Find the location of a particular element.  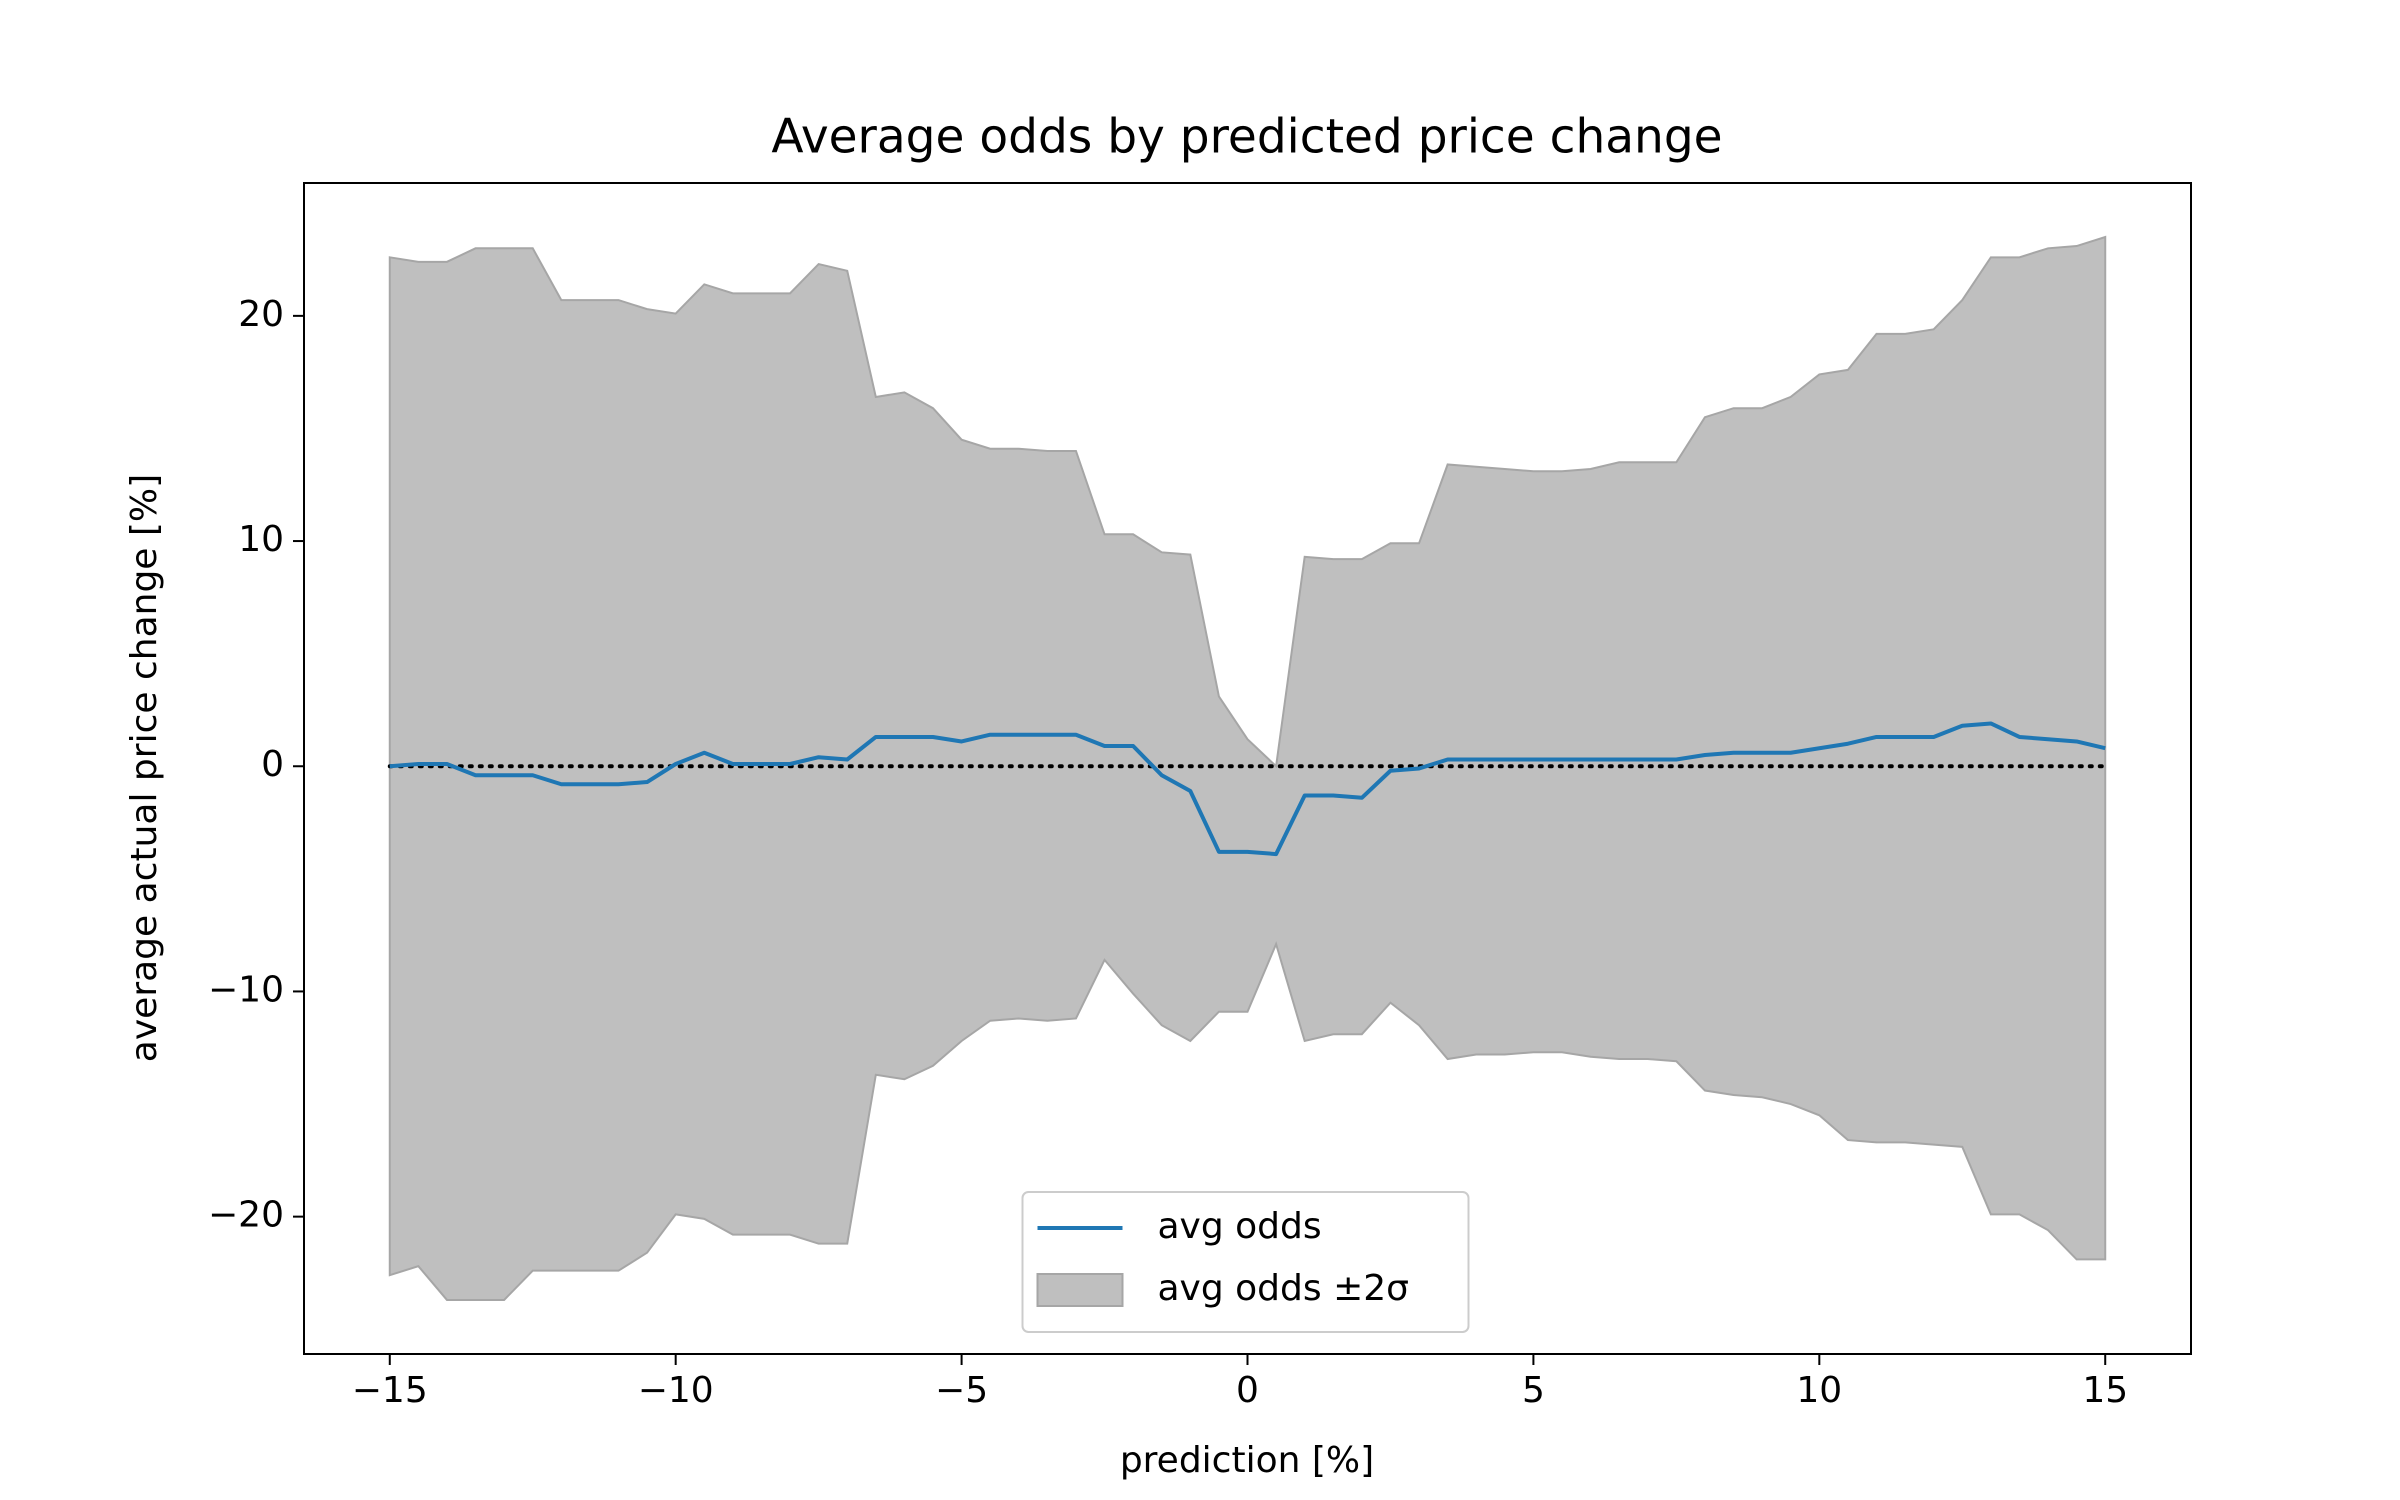

legend-label: avg odds is located at coordinates (1240, 1226).